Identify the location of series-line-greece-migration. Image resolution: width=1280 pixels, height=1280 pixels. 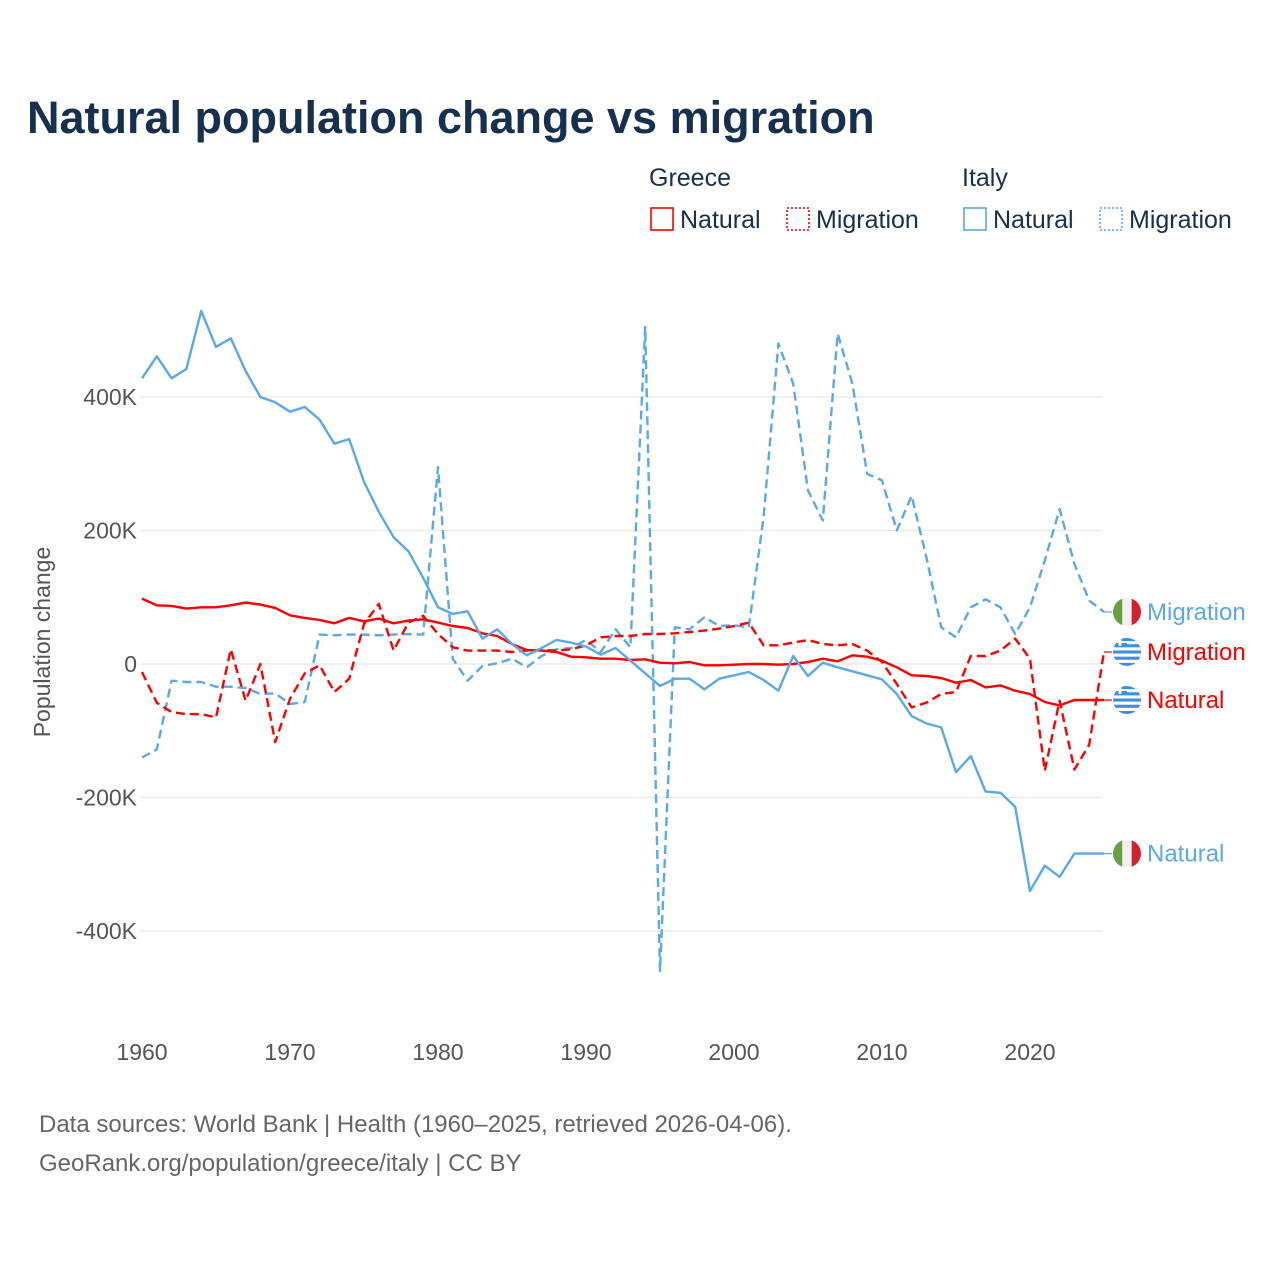
(623, 687).